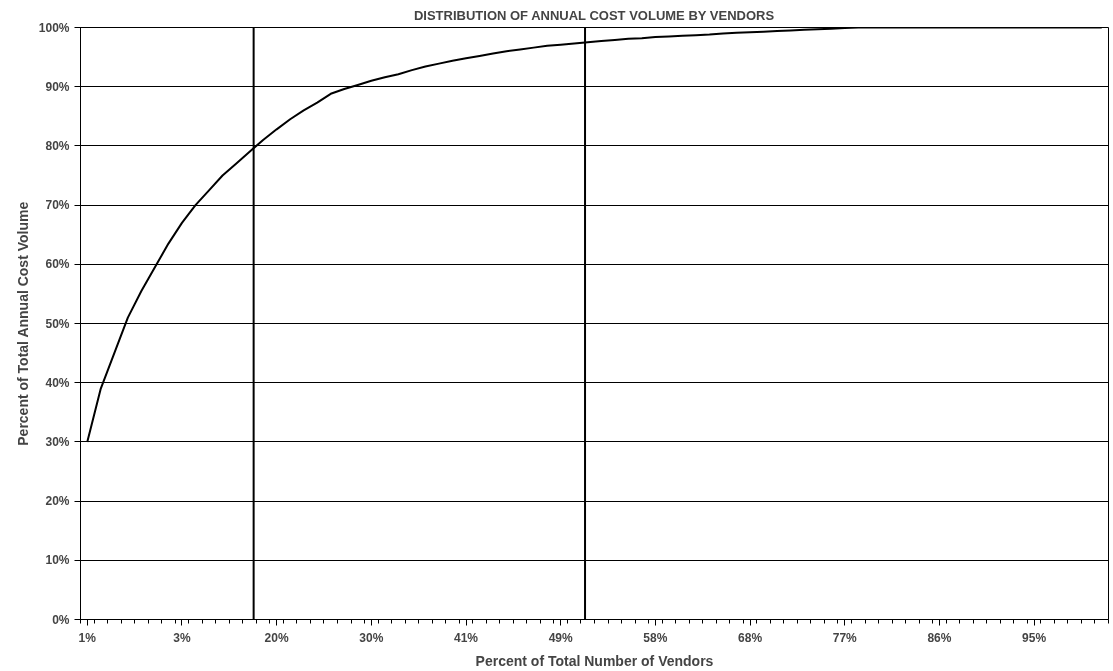 This screenshot has width=1113, height=671. What do you see at coordinates (57, 501) in the screenshot?
I see `y-tick-label: 20%` at bounding box center [57, 501].